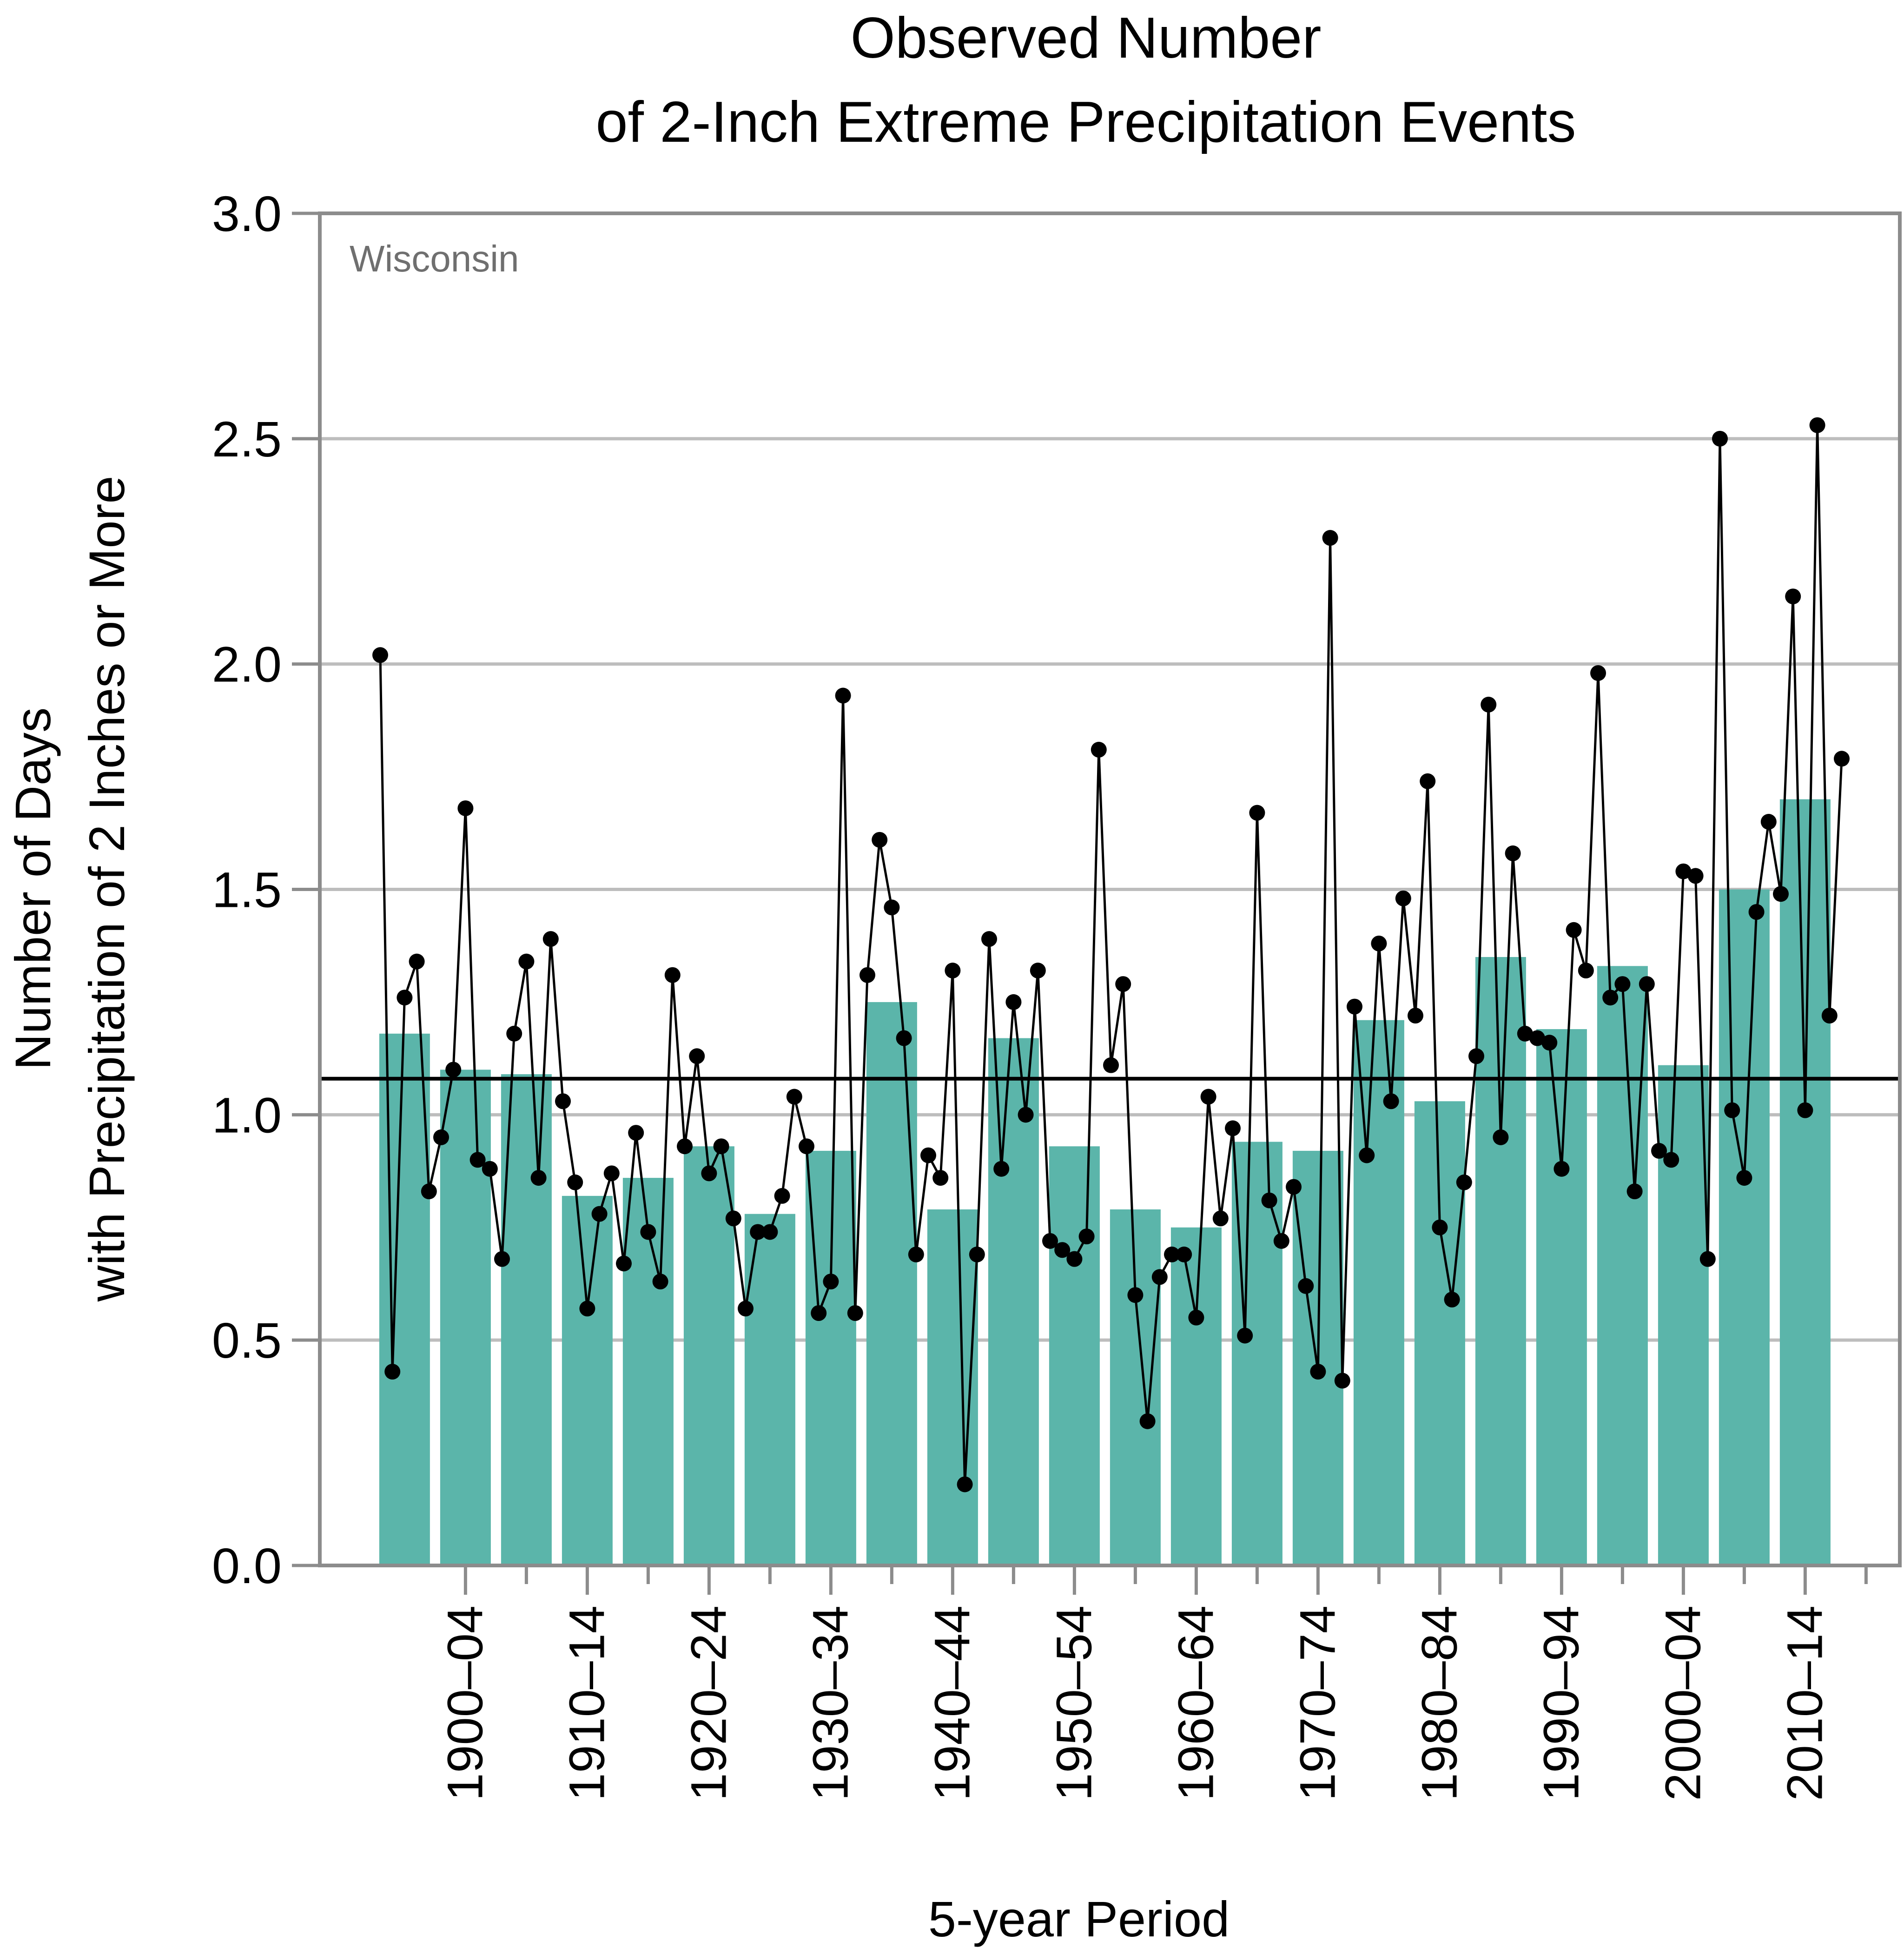 Image resolution: width=1904 pixels, height=1948 pixels. What do you see at coordinates (247, 213) in the screenshot?
I see `y-tick-label: 3.0` at bounding box center [247, 213].